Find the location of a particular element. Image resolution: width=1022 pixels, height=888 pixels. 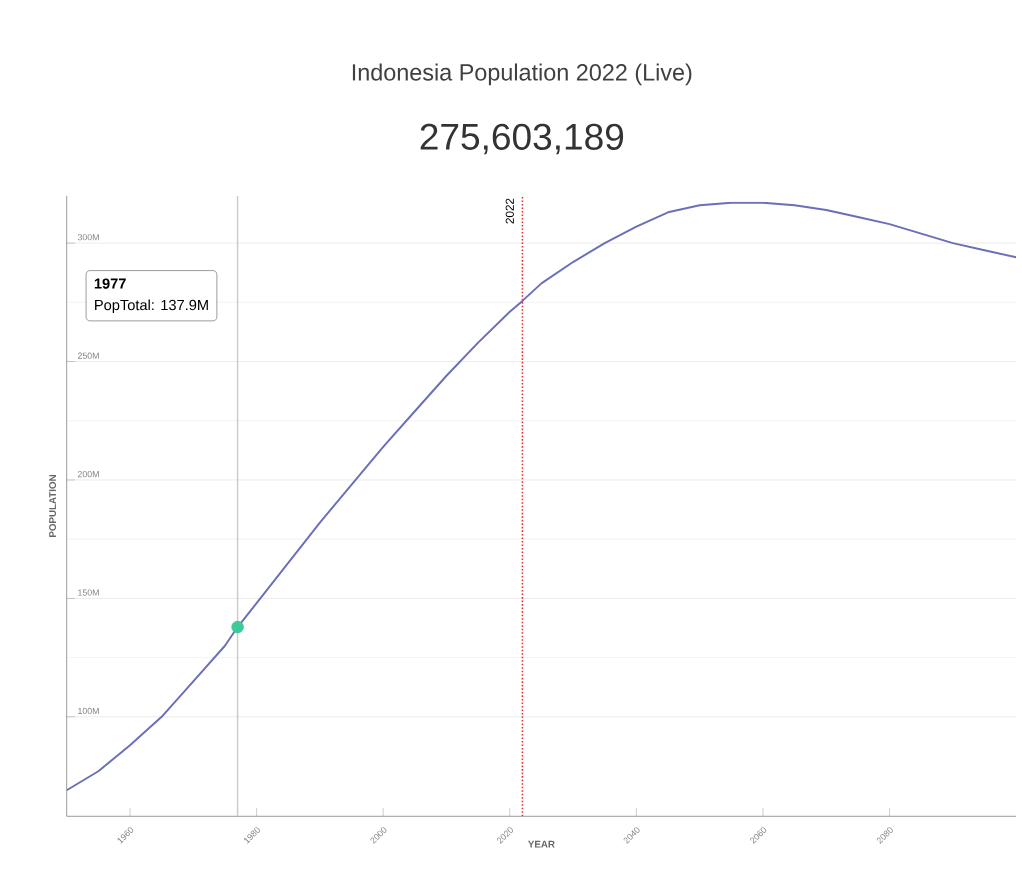

chart-title: Indonesia Population 2022 (Live) is located at coordinates (522, 74).